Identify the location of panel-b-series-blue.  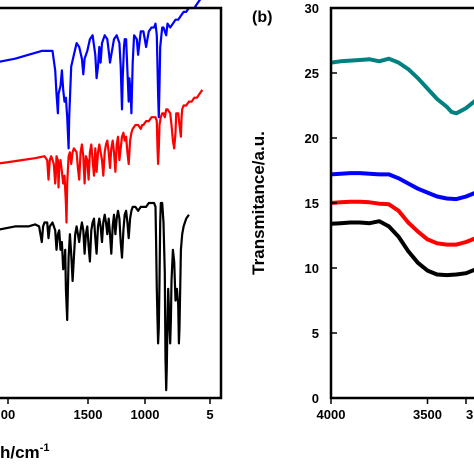
(402, 186).